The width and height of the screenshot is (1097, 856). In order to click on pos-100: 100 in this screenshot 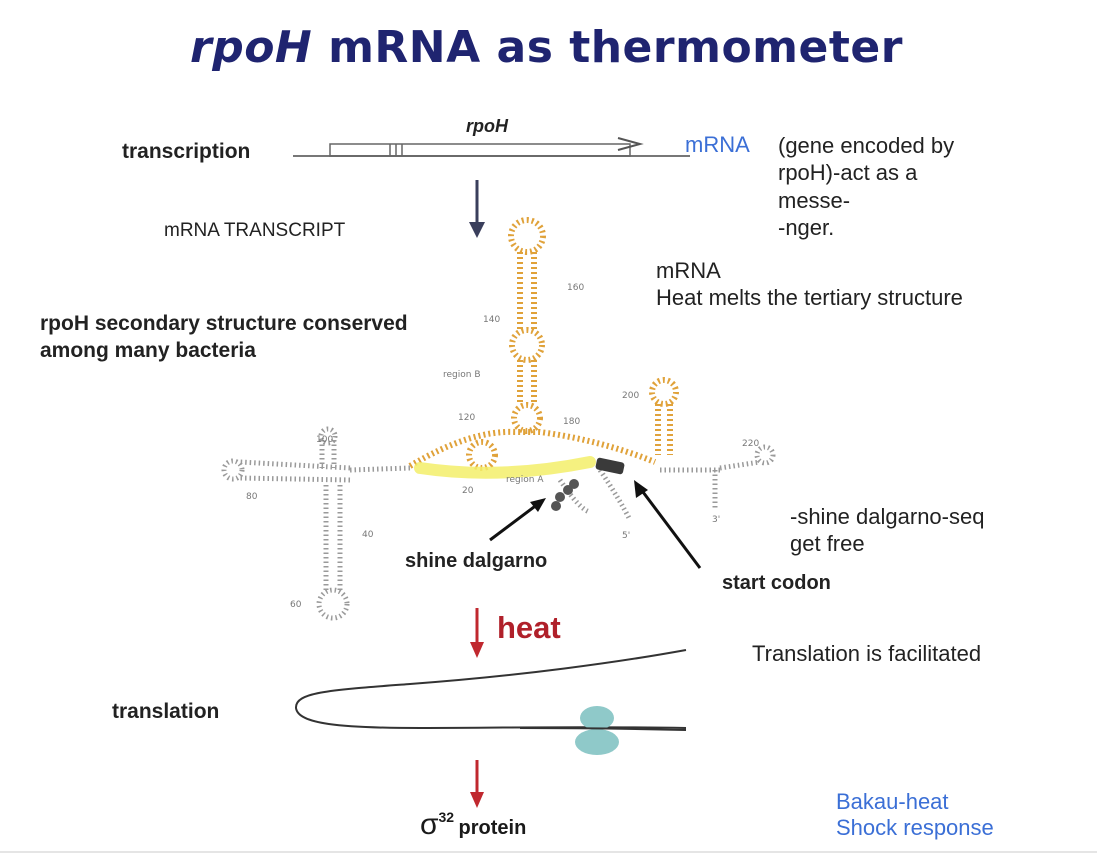, I will do `click(324, 440)`.